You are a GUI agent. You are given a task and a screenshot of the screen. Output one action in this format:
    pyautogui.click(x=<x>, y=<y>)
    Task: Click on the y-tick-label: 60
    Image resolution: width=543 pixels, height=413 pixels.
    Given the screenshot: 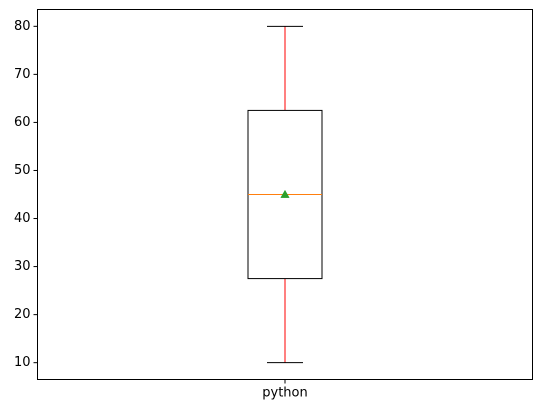 What is the action you would take?
    pyautogui.click(x=22, y=122)
    